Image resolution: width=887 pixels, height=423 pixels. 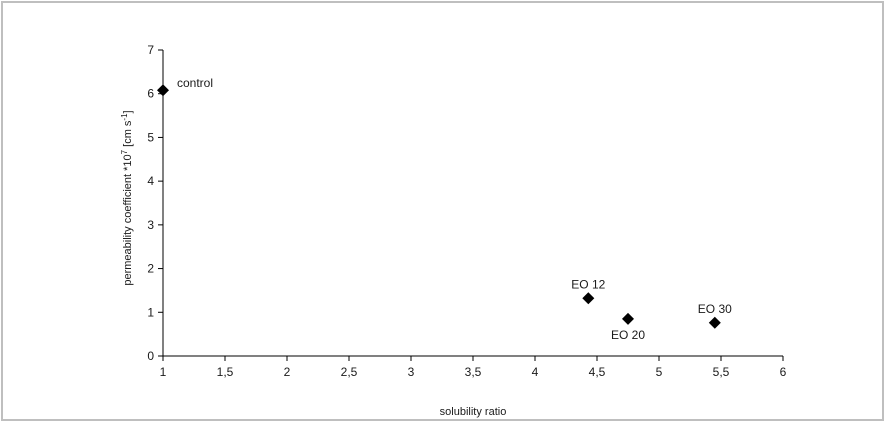 I want to click on x-tick-label: 5, so click(x=659, y=372).